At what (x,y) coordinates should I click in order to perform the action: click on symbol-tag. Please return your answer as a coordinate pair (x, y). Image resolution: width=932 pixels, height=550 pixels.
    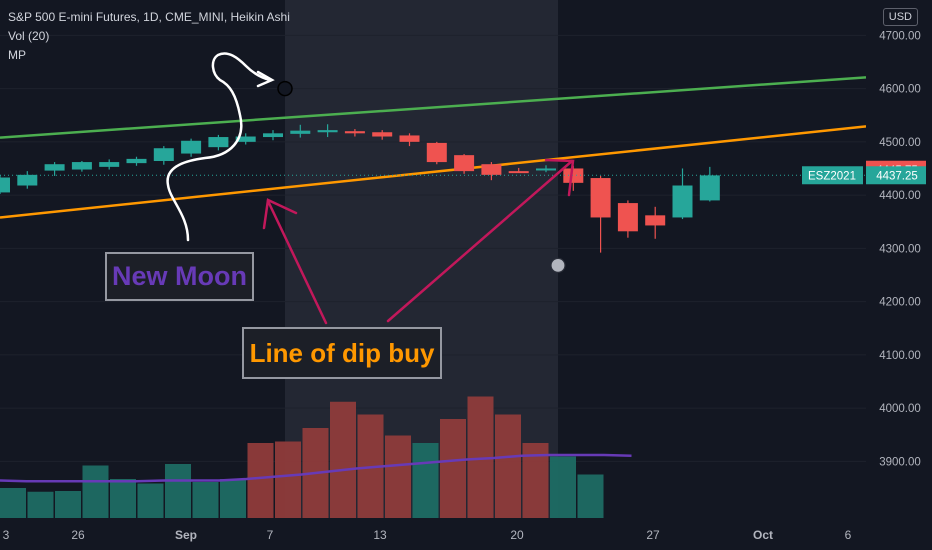
    Looking at the image, I should click on (832, 175).